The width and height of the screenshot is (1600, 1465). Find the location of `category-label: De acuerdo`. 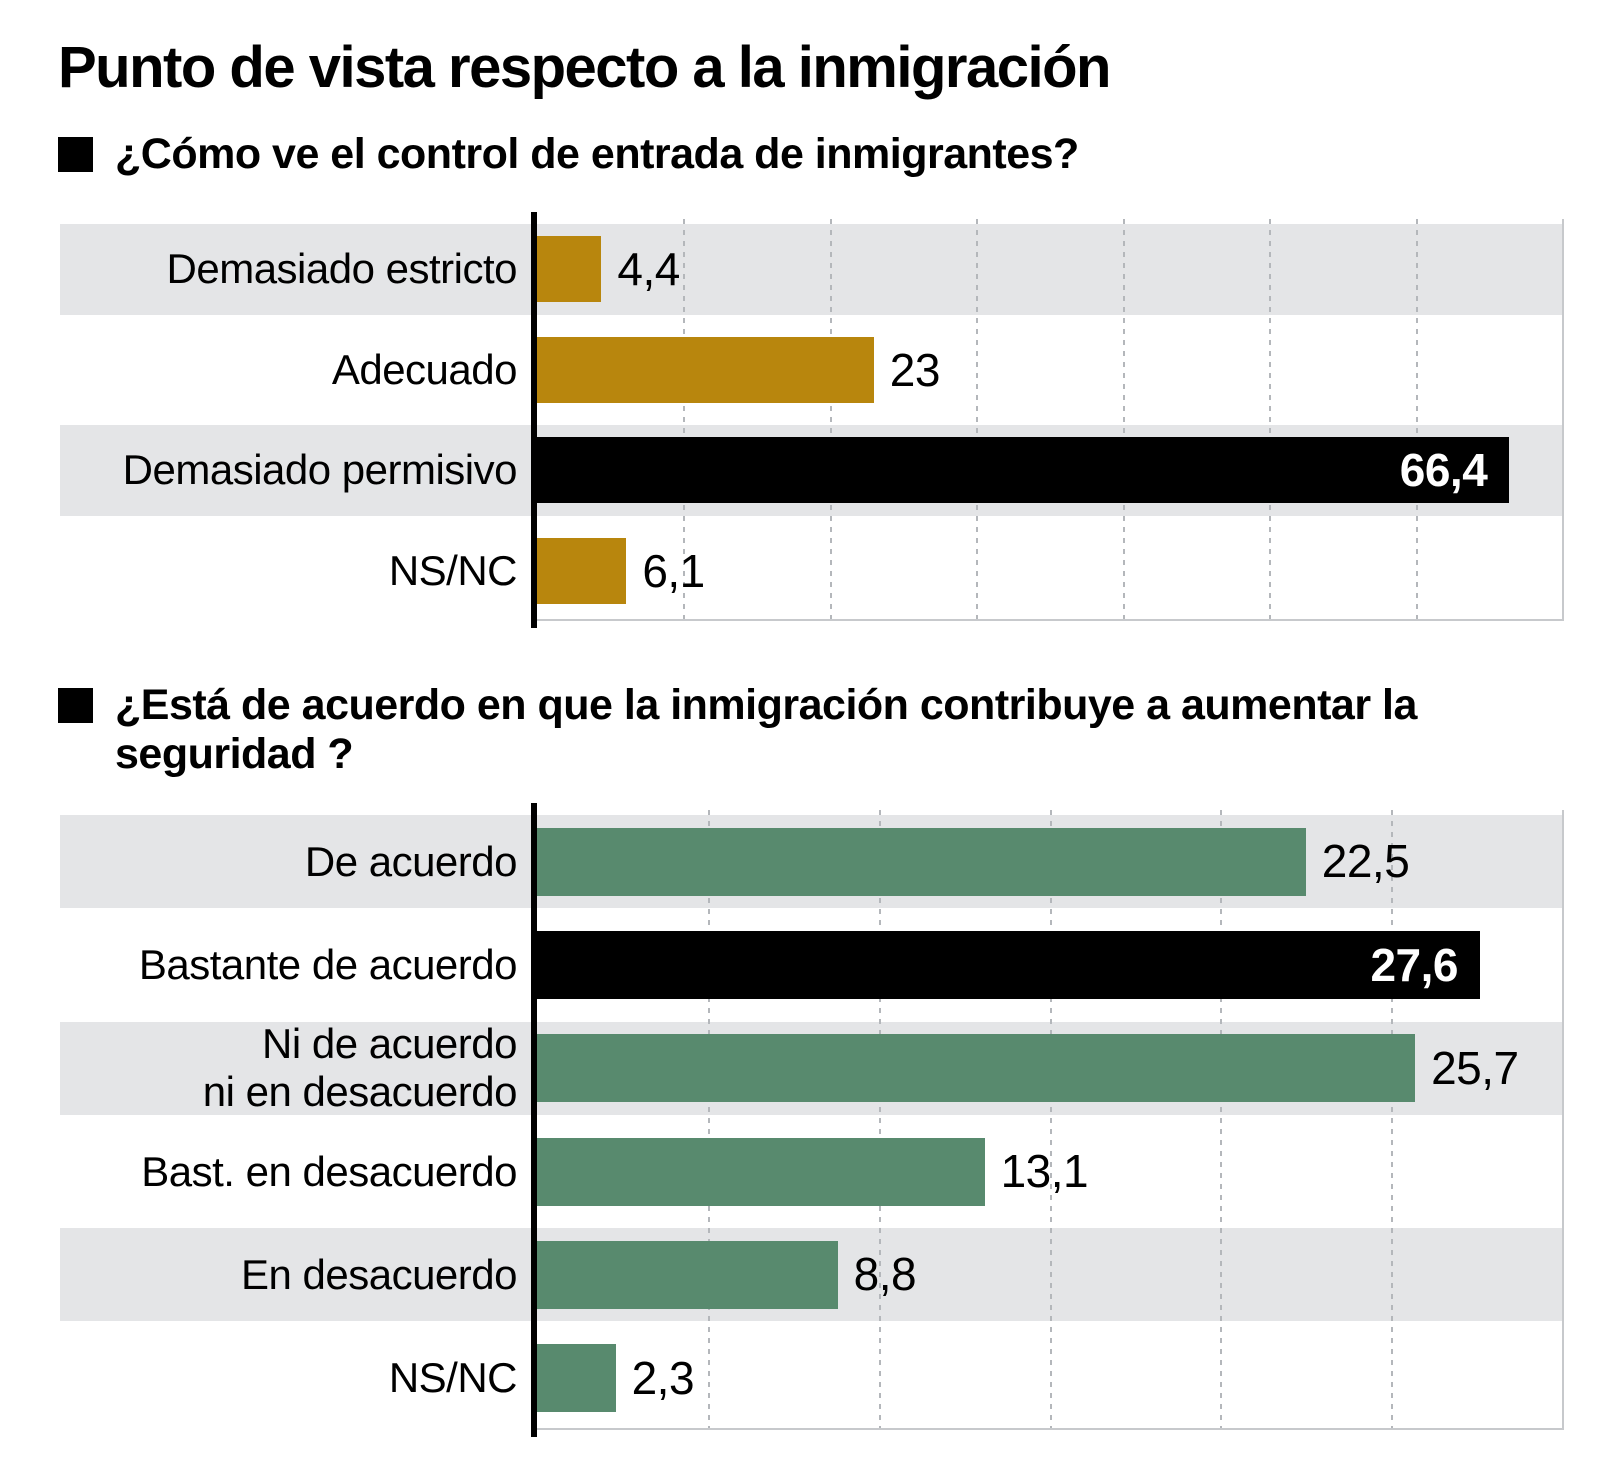

category-label: De acuerdo is located at coordinates (411, 861).